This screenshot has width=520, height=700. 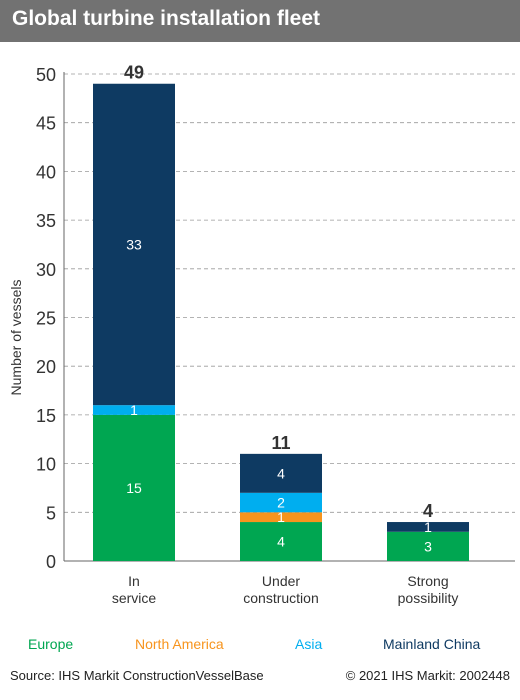 I want to click on y-tick-label: 10, so click(x=46, y=465).